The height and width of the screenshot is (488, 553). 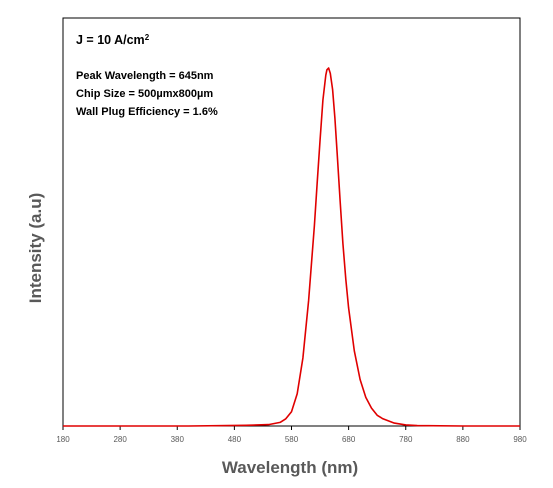 What do you see at coordinates (113, 40) in the screenshot?
I see `current-density-annotation: J = 10 A/cm2` at bounding box center [113, 40].